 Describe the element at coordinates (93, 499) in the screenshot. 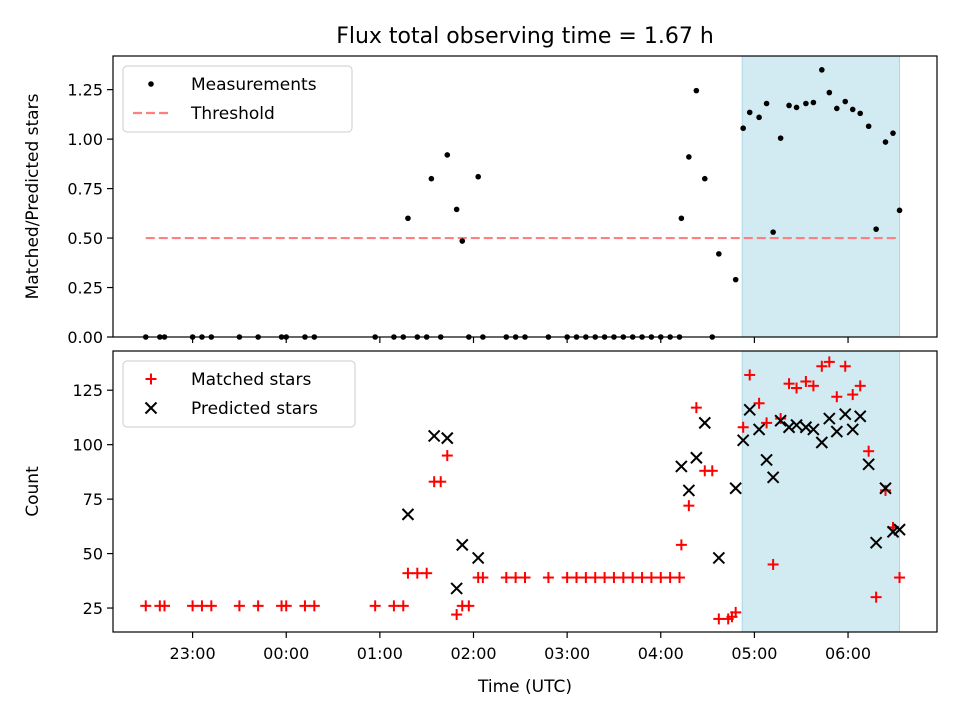

I see `y-tick-label: 75` at that location.